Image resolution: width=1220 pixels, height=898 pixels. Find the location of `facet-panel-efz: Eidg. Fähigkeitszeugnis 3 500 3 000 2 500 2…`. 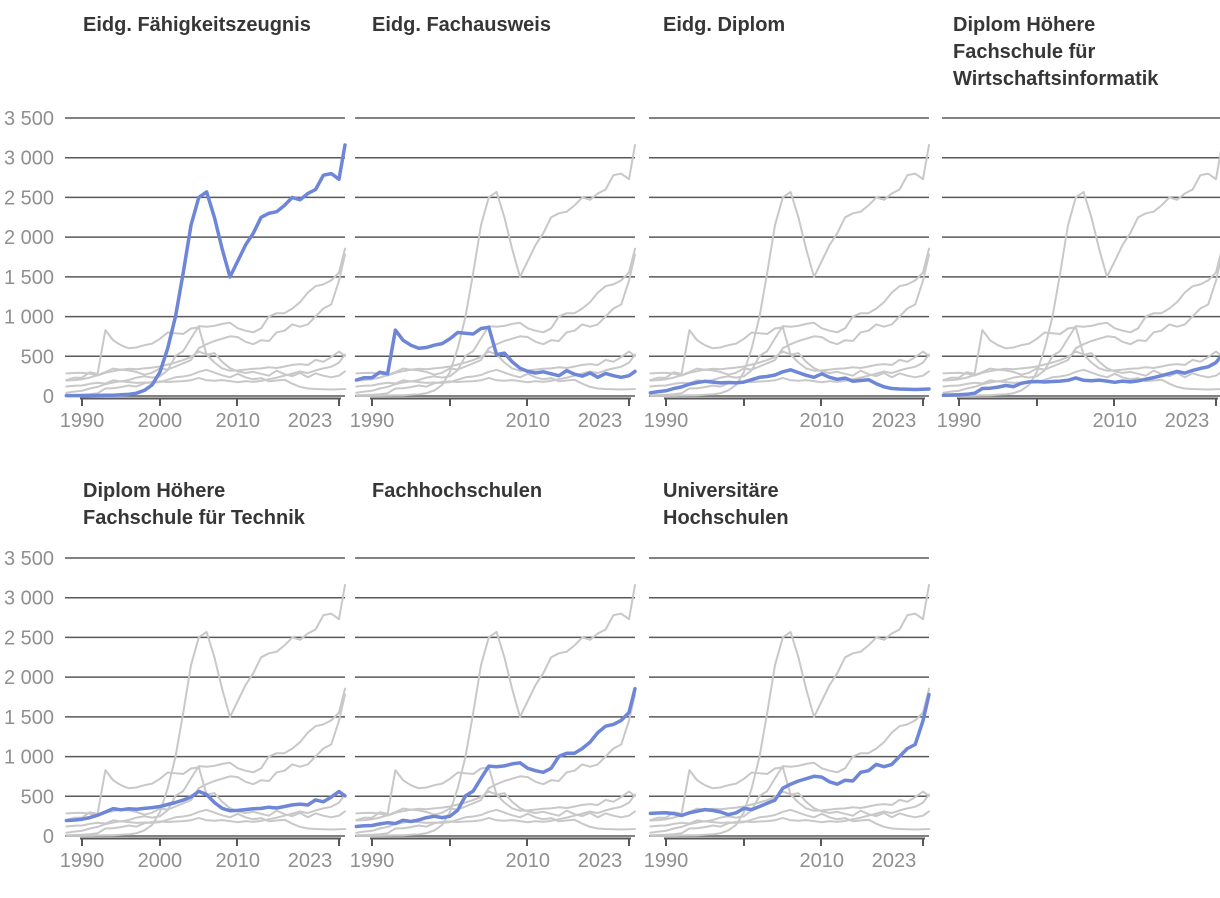

facet-panel-efz: Eidg. Fähigkeitszeugnis 3 500 3 000 2 500 2… is located at coordinates (173, 225).